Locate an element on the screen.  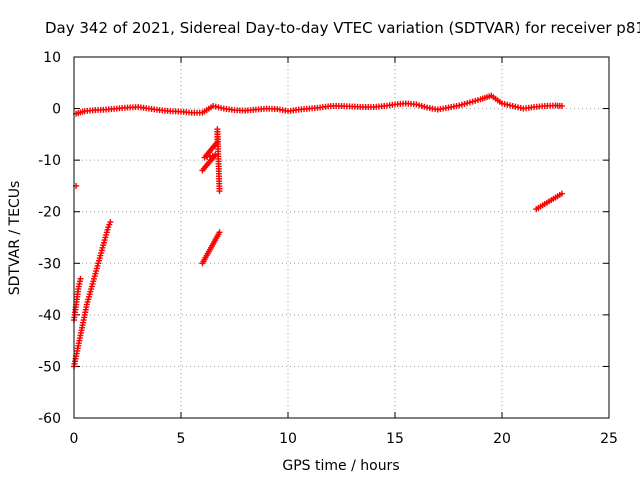
x-tick-label: 5 is located at coordinates (181, 439).